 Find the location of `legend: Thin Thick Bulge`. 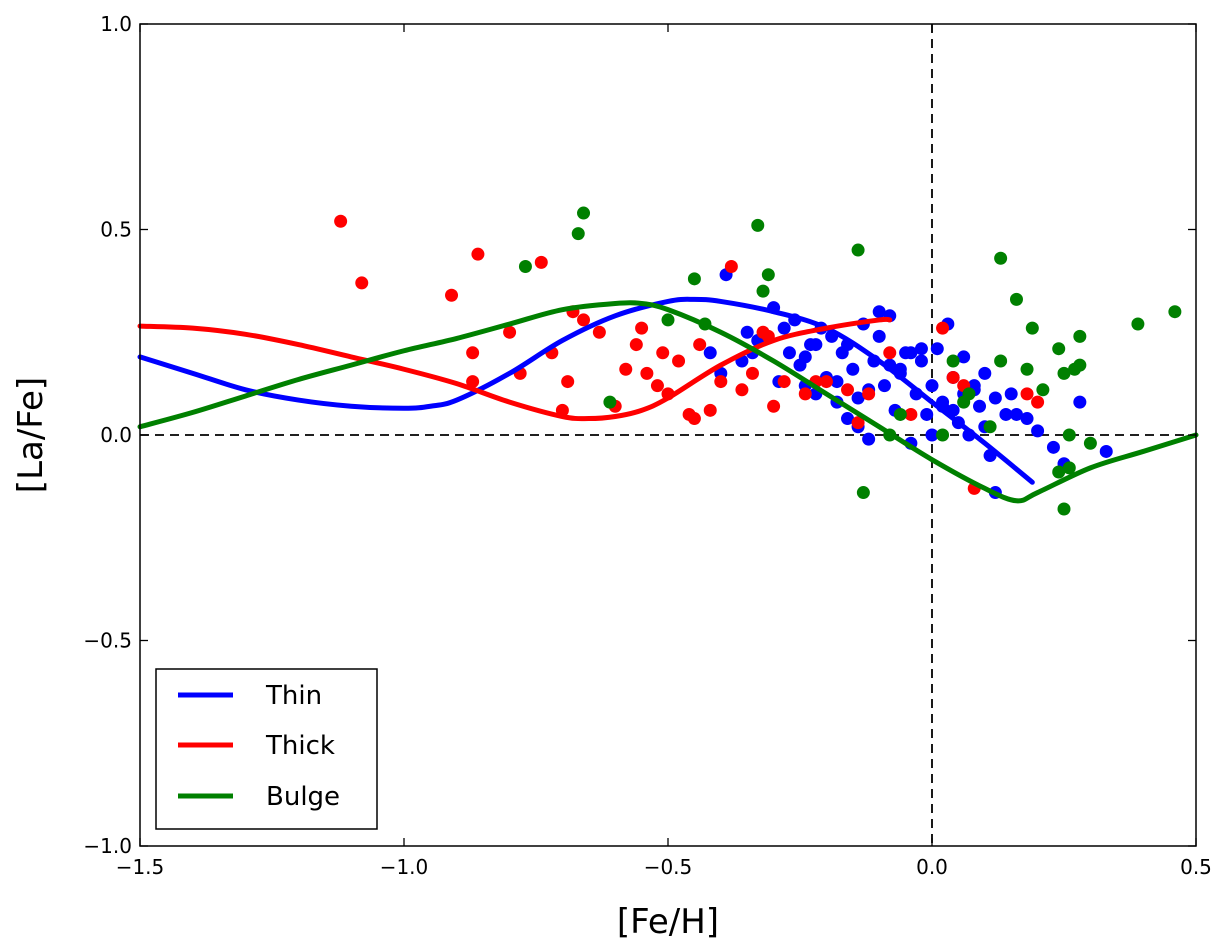

legend: Thin Thick Bulge is located at coordinates (266, 749).